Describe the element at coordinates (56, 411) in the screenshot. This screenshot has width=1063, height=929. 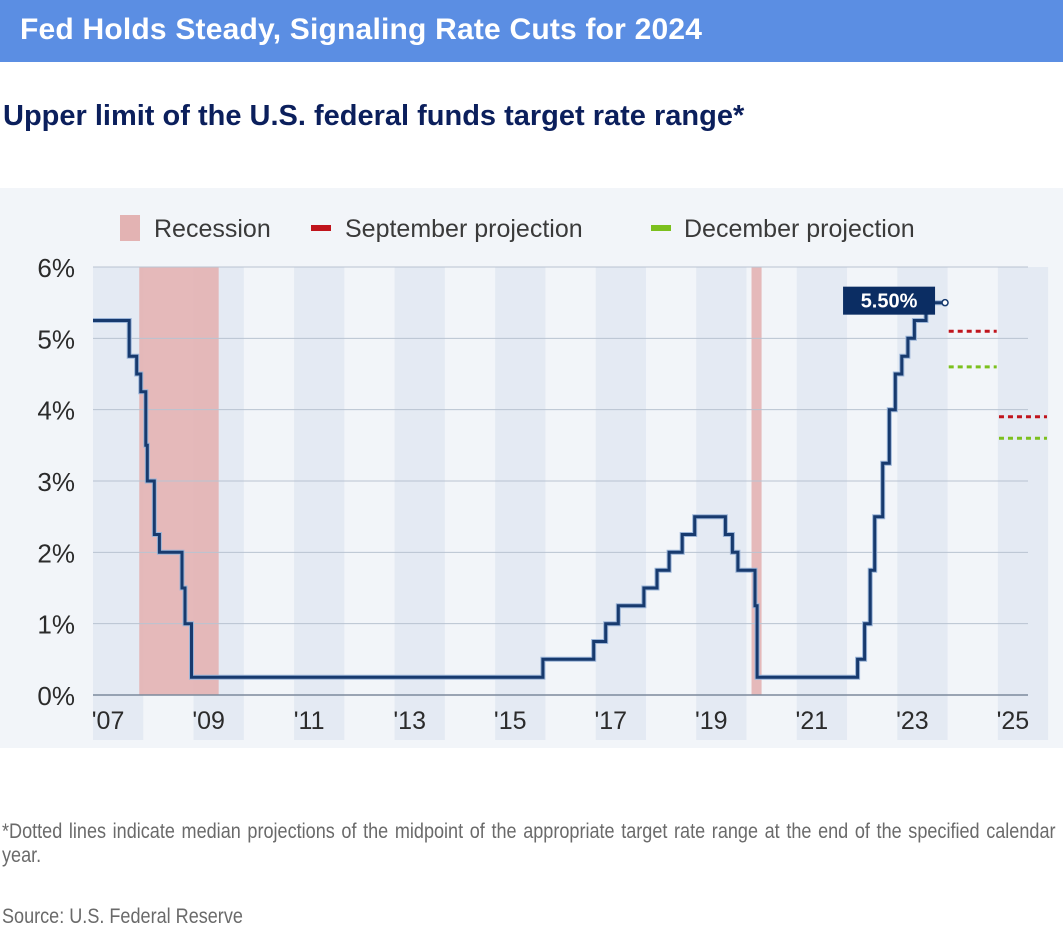
I see `y-tick-label: 4%` at that location.